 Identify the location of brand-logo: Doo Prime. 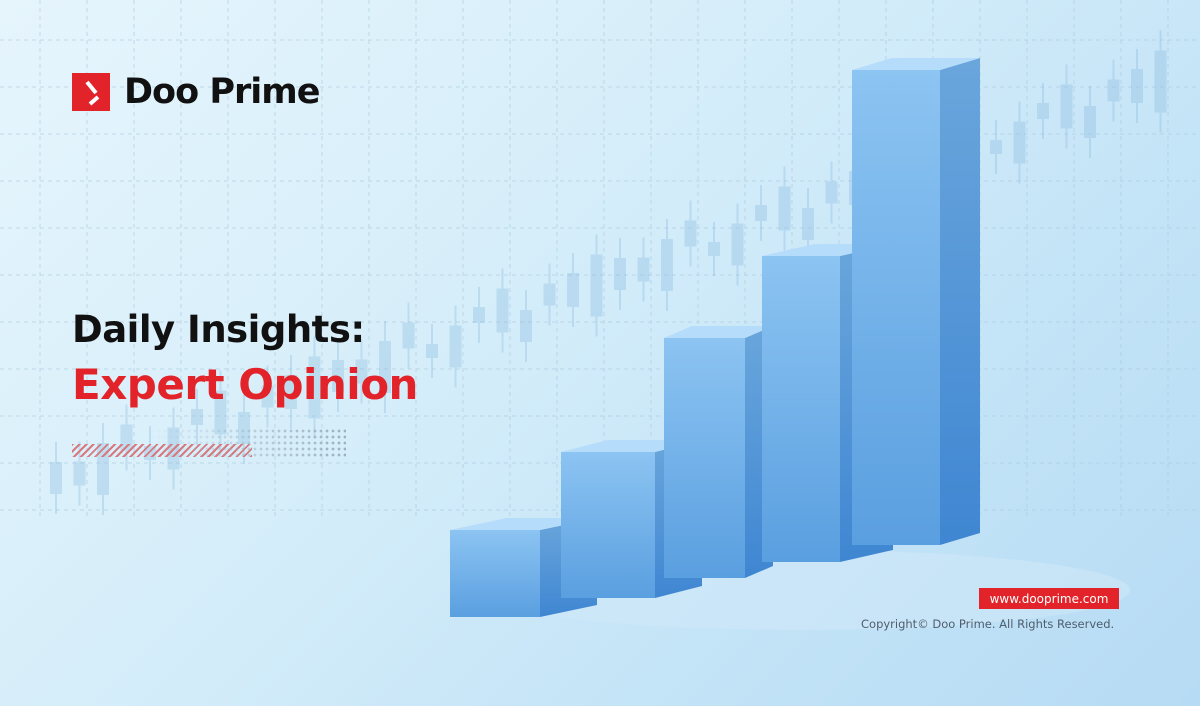
(196, 92).